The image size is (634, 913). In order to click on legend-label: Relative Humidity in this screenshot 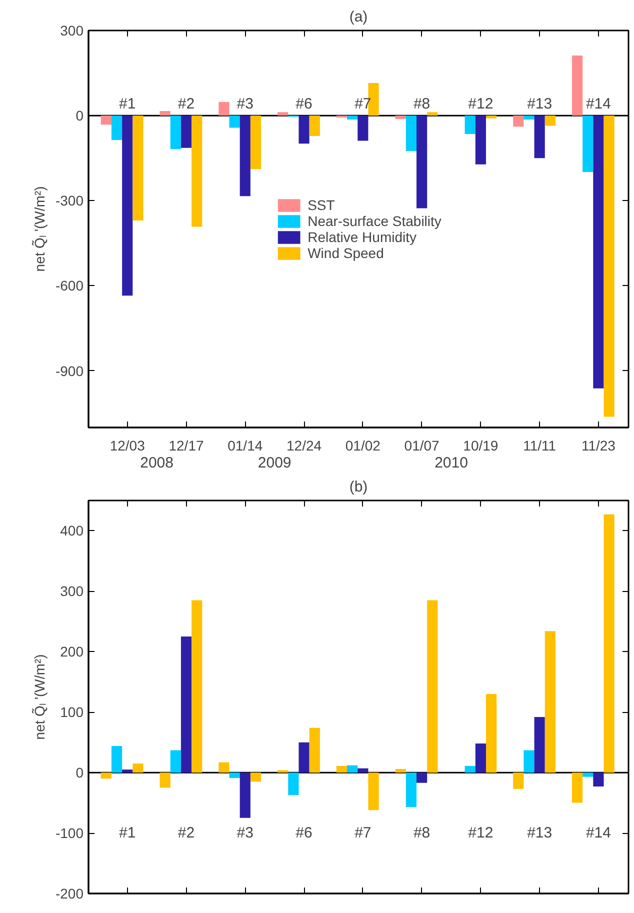, I will do `click(362, 236)`.